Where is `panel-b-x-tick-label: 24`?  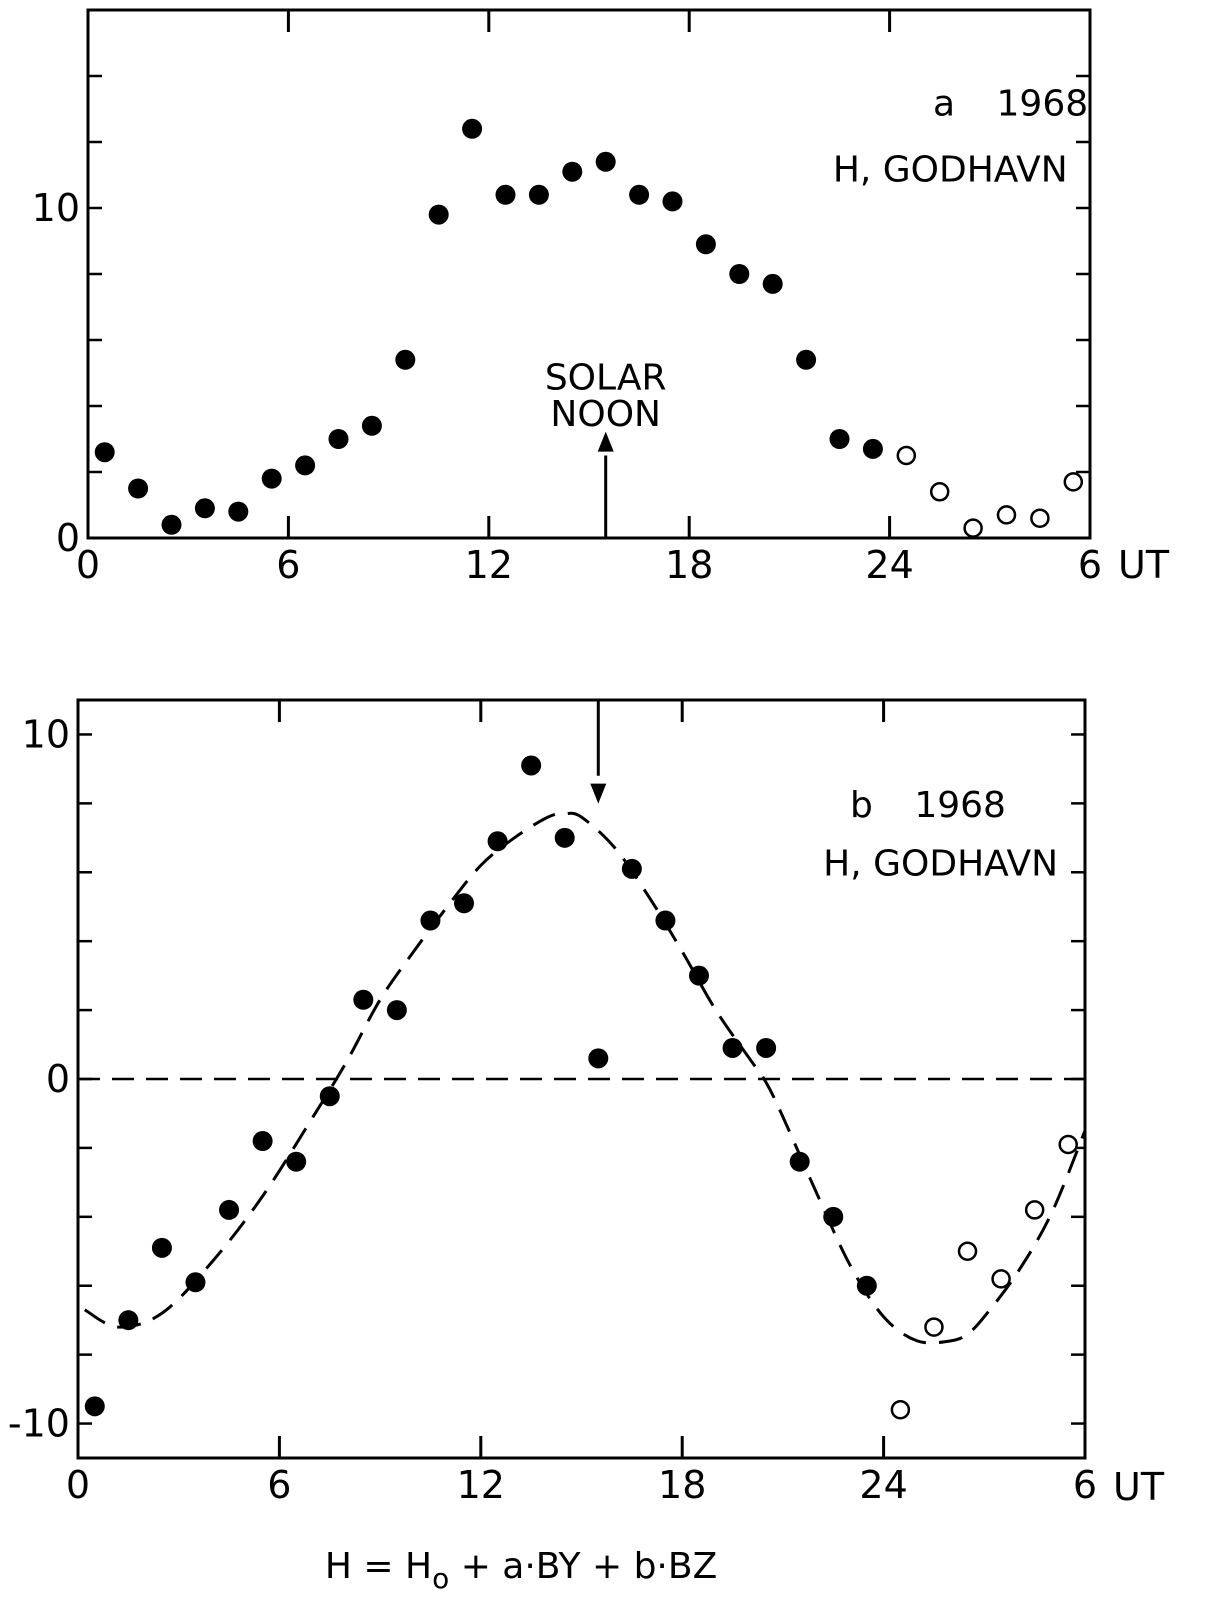
panel-b-x-tick-label: 24 is located at coordinates (883, 1485).